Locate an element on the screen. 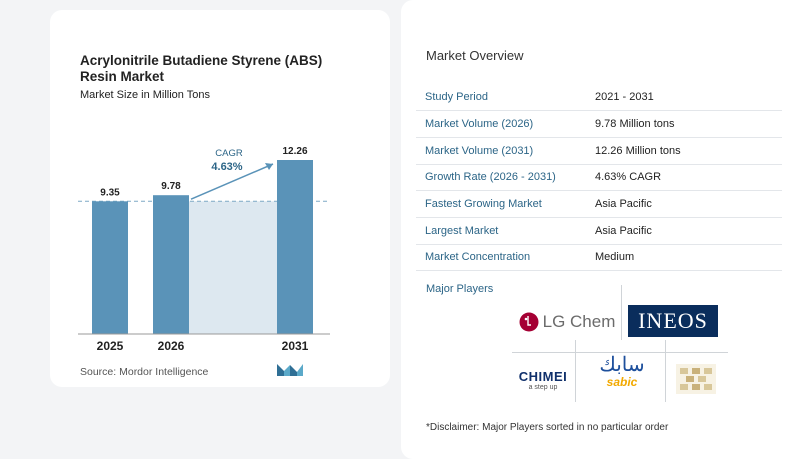  players-title: Major Players is located at coordinates (460, 289).